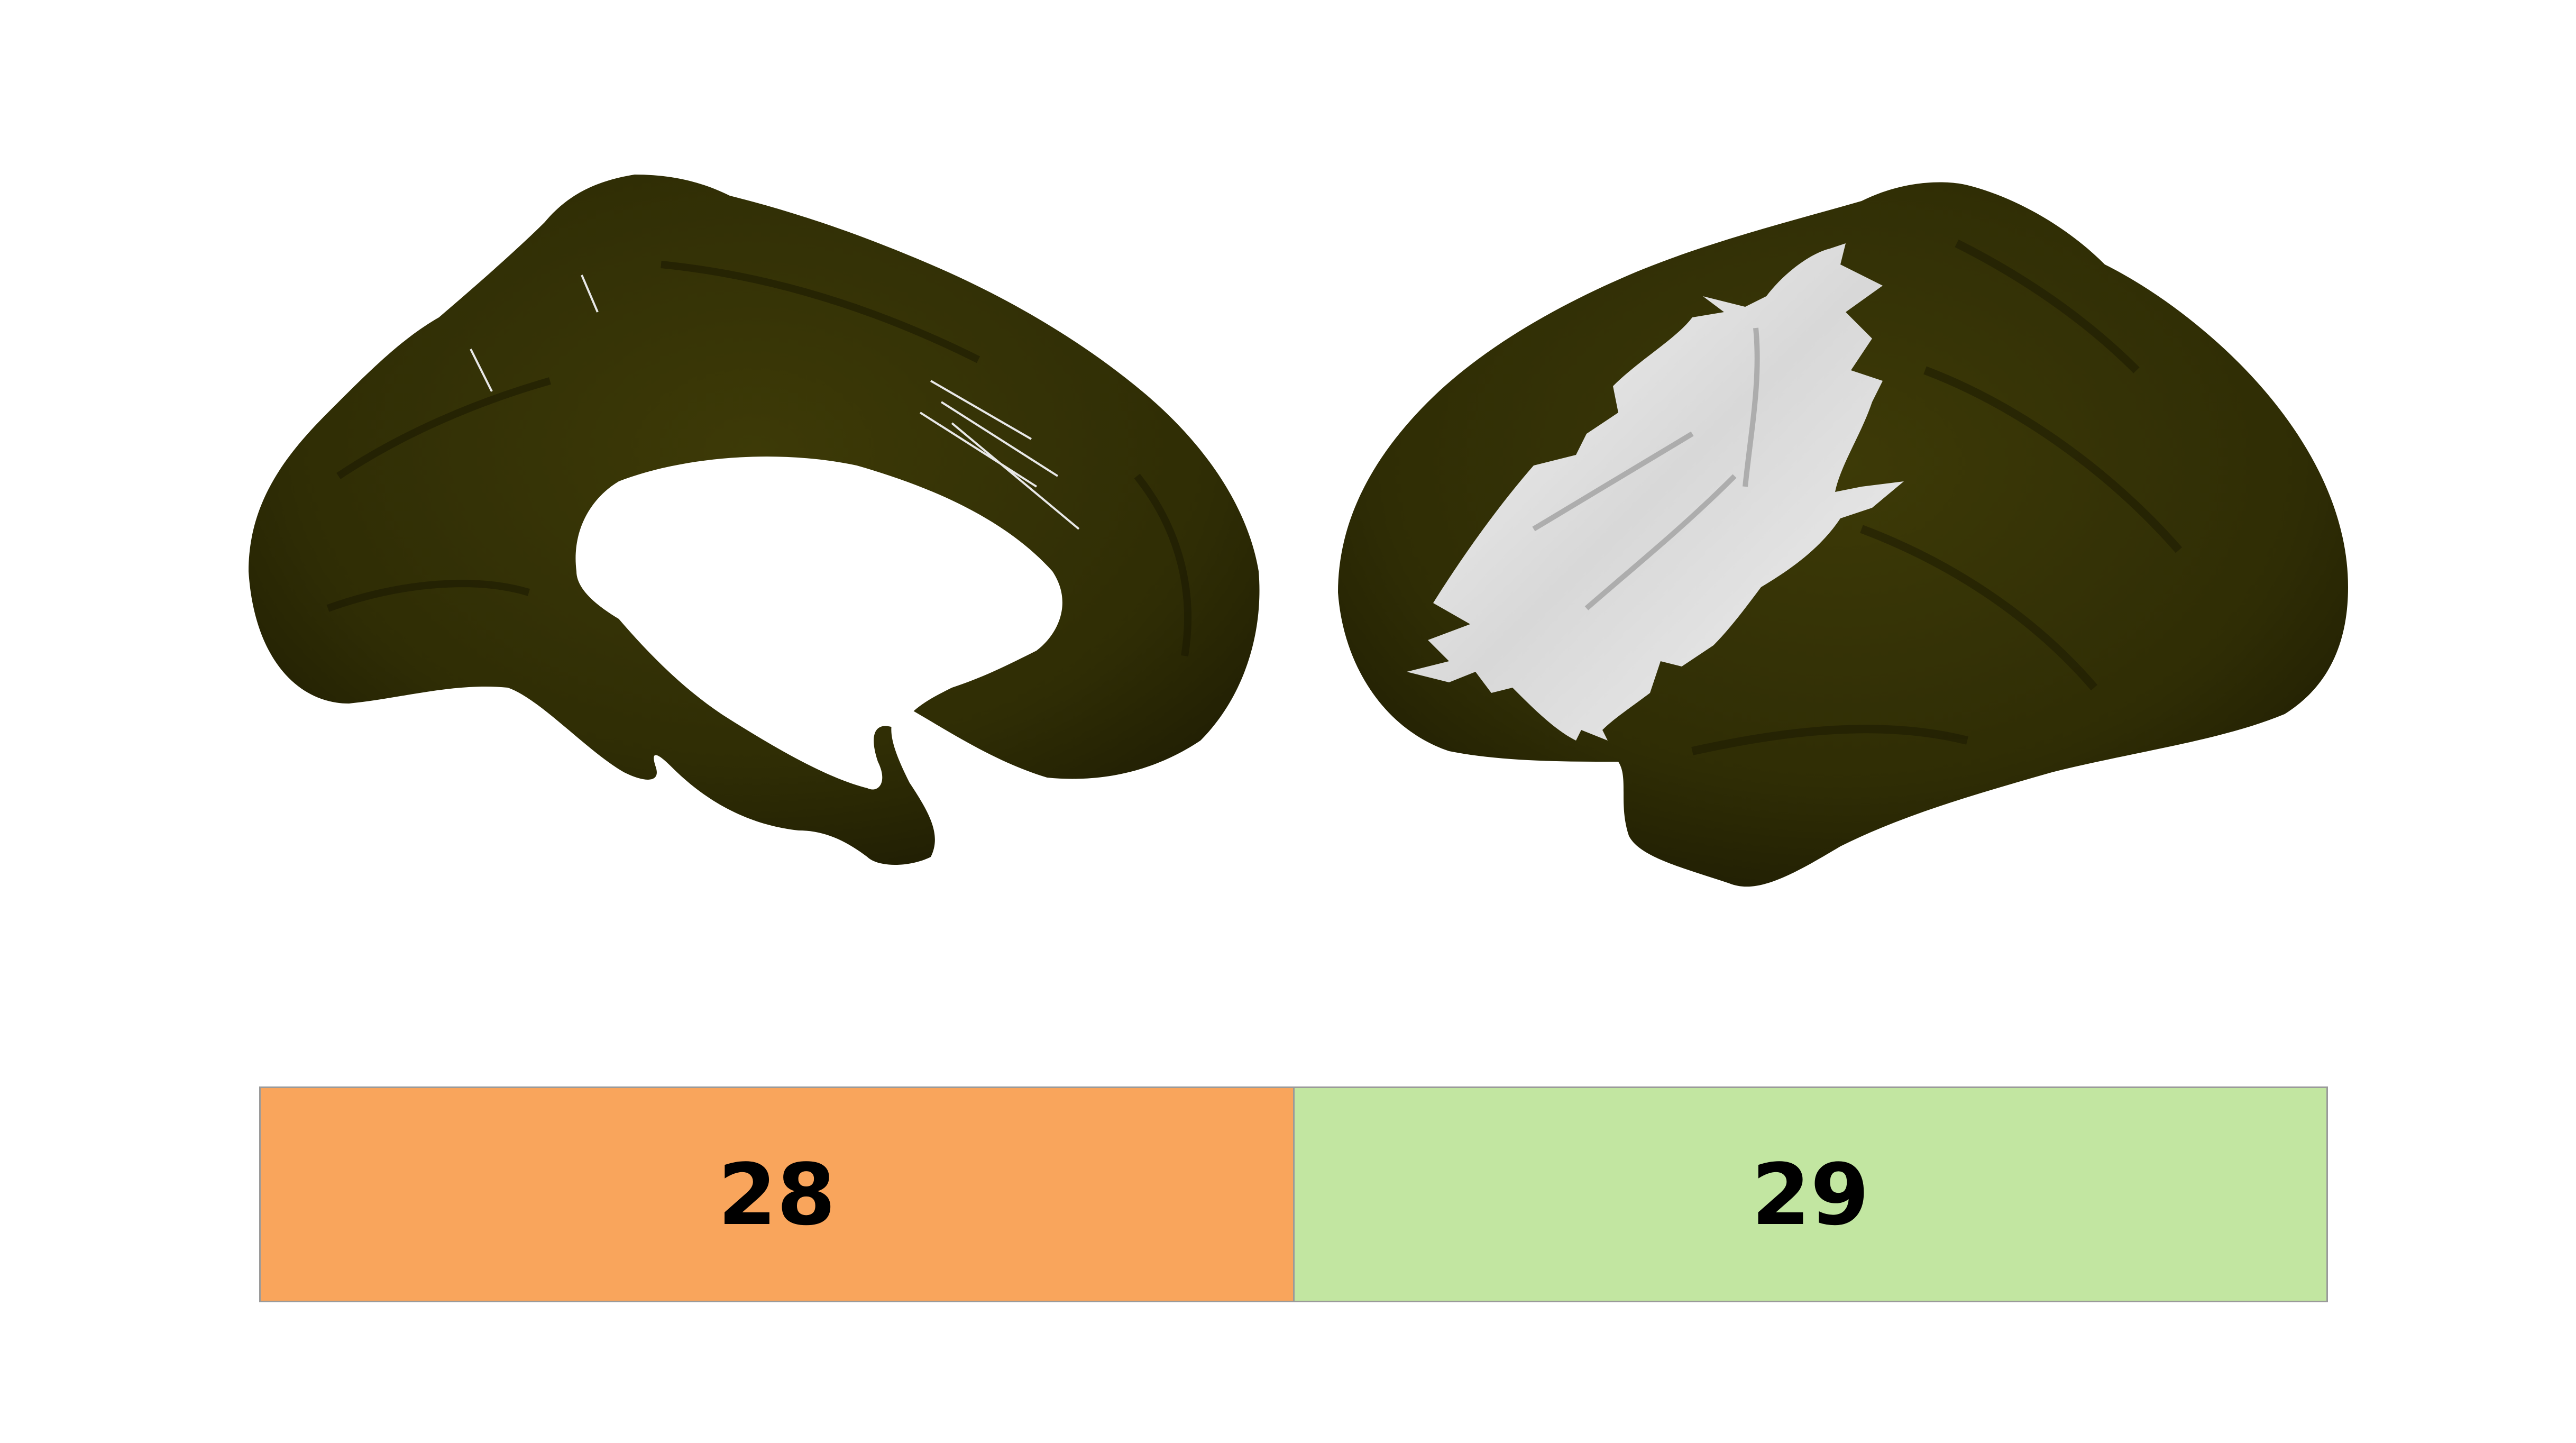  I want to click on lateral-sulci, so click(1937, 497).